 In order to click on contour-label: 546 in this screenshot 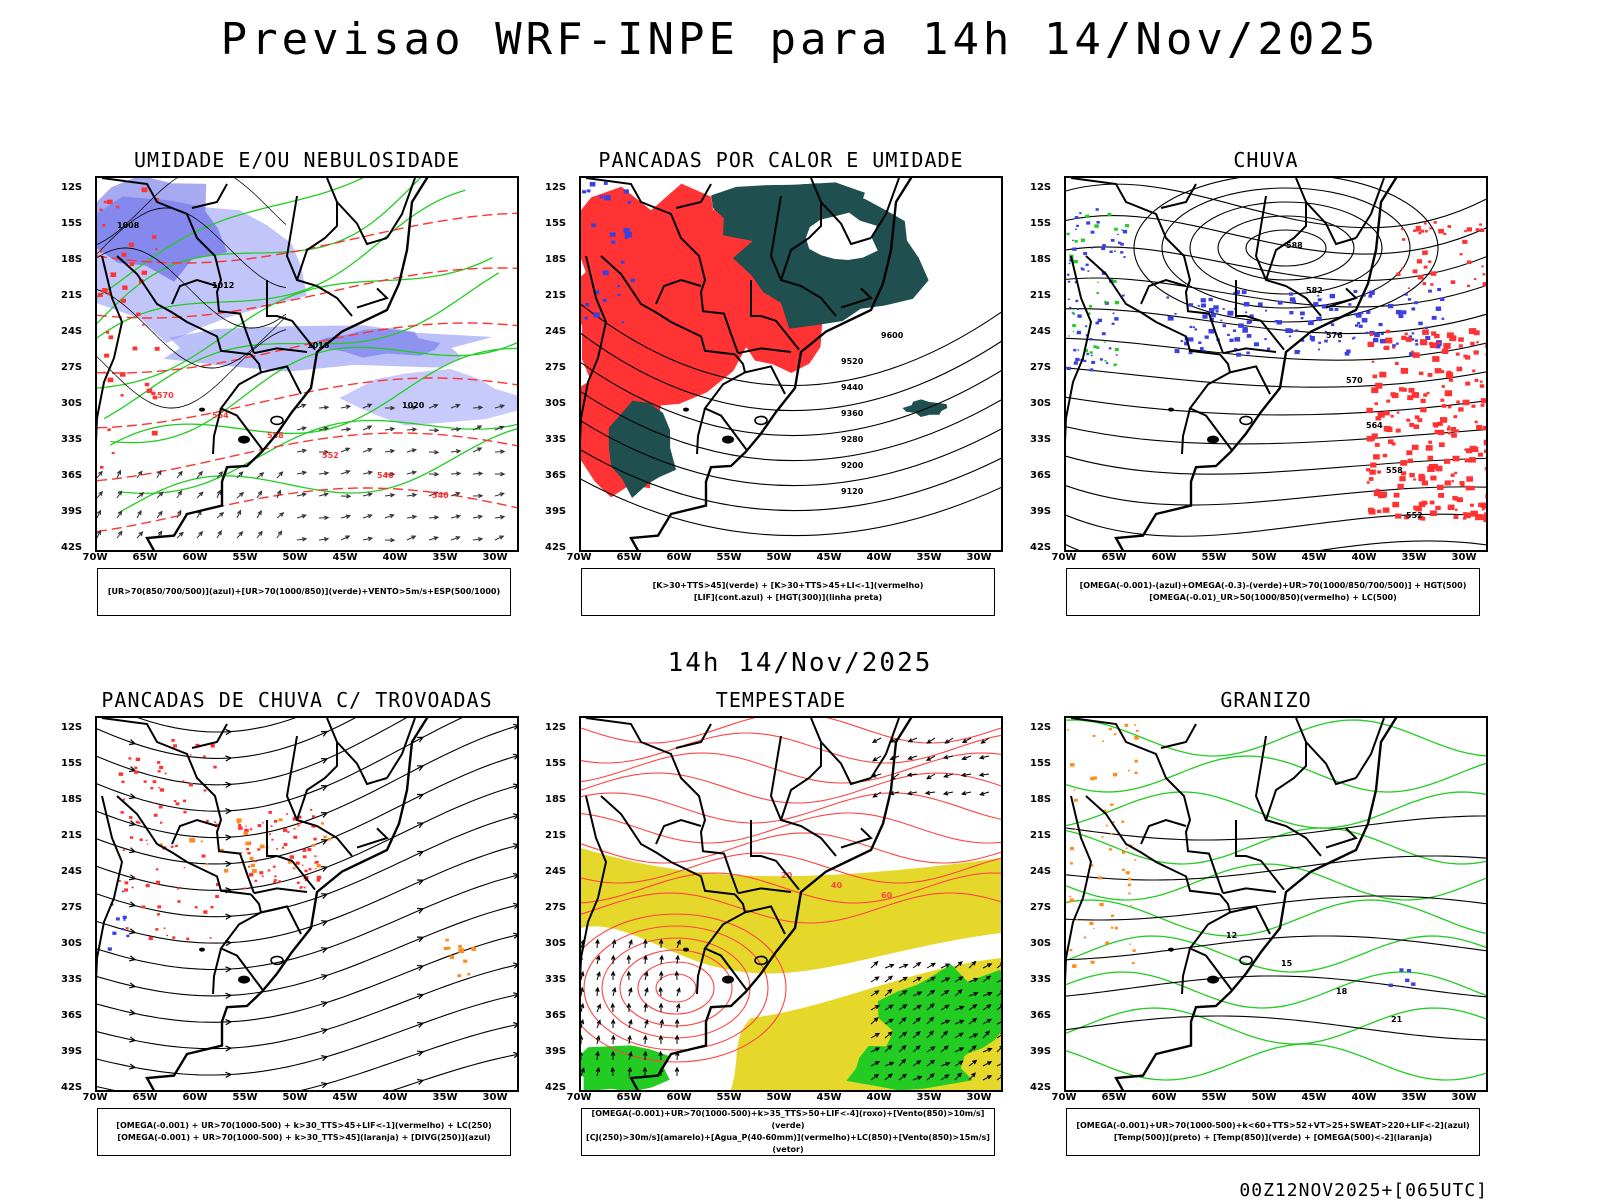, I will do `click(385, 475)`.